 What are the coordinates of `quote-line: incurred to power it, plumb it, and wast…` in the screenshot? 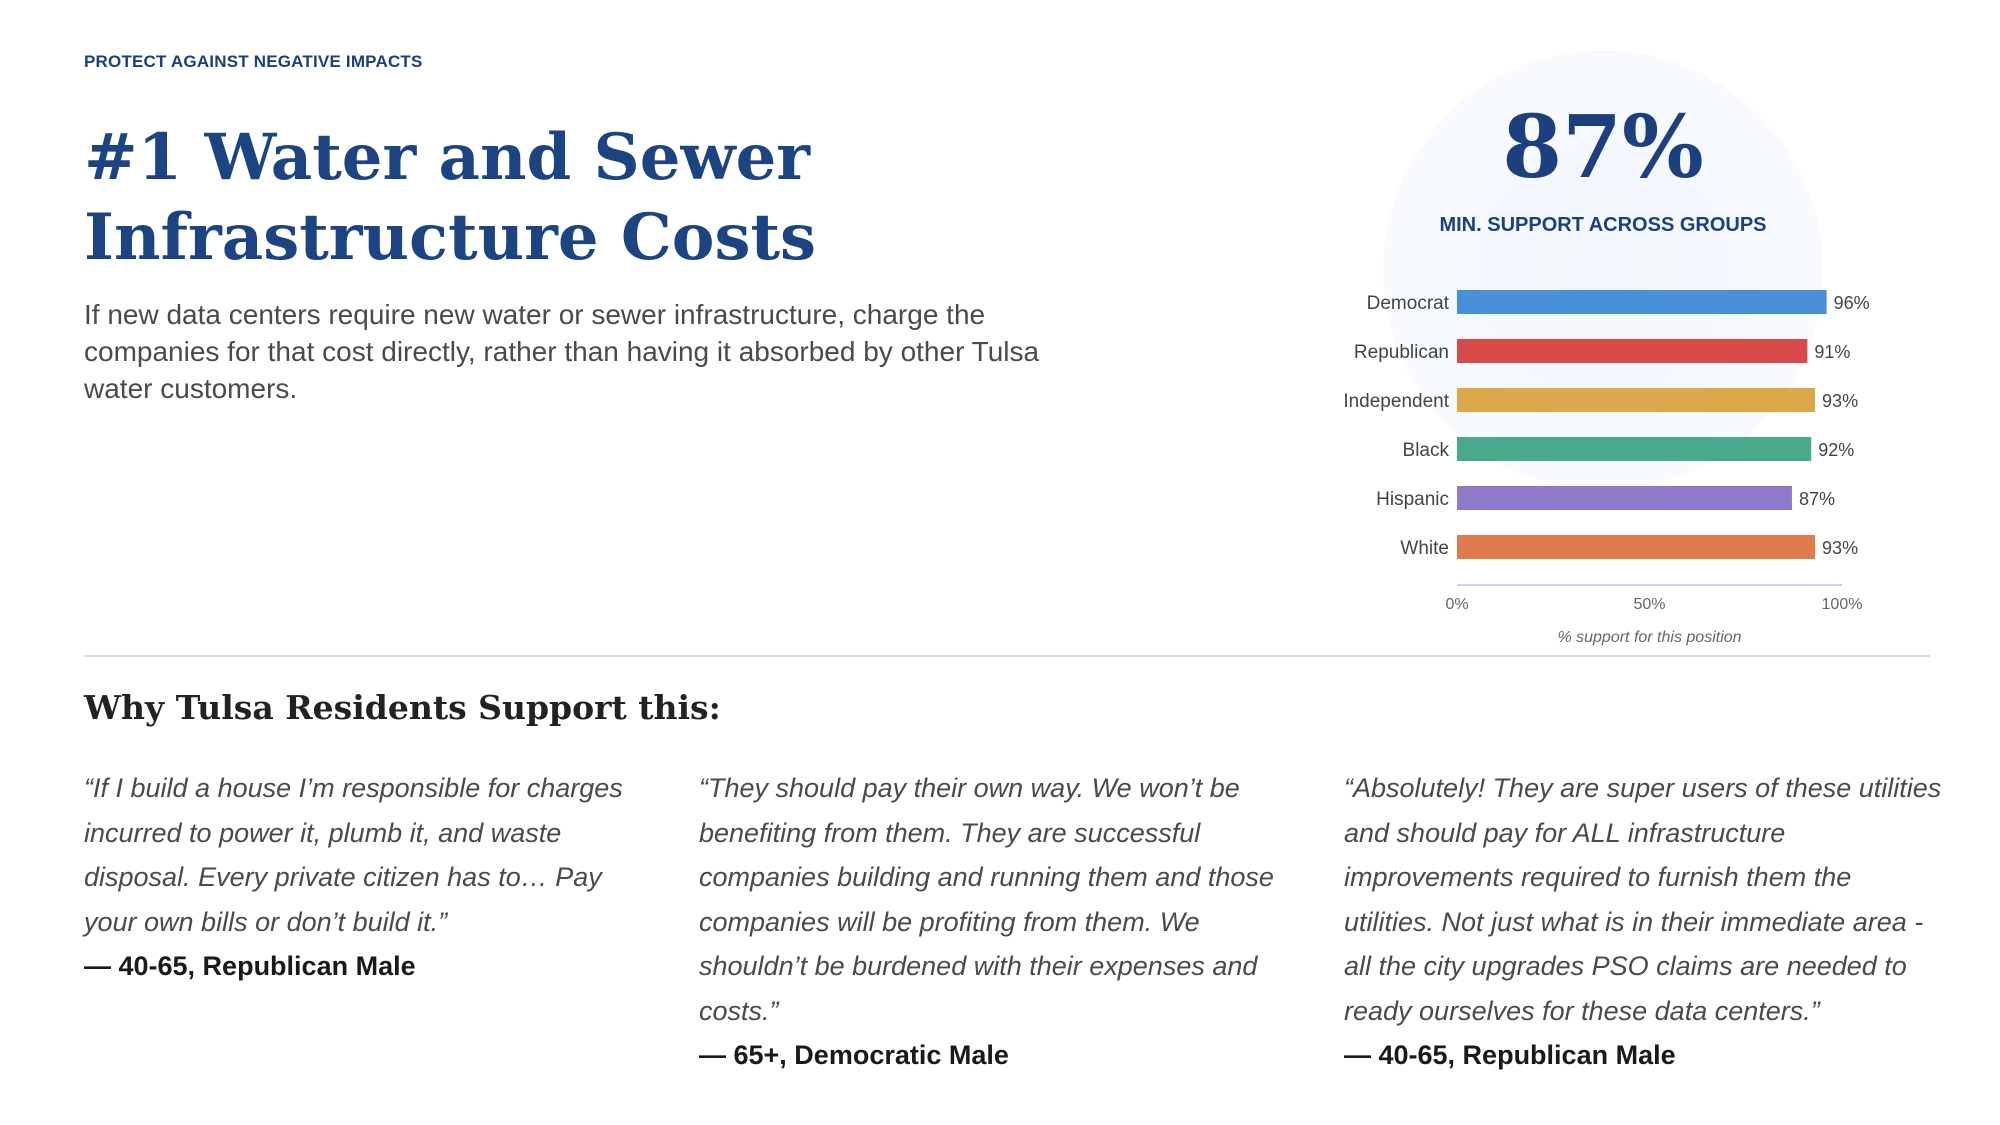 It's located at (323, 832).